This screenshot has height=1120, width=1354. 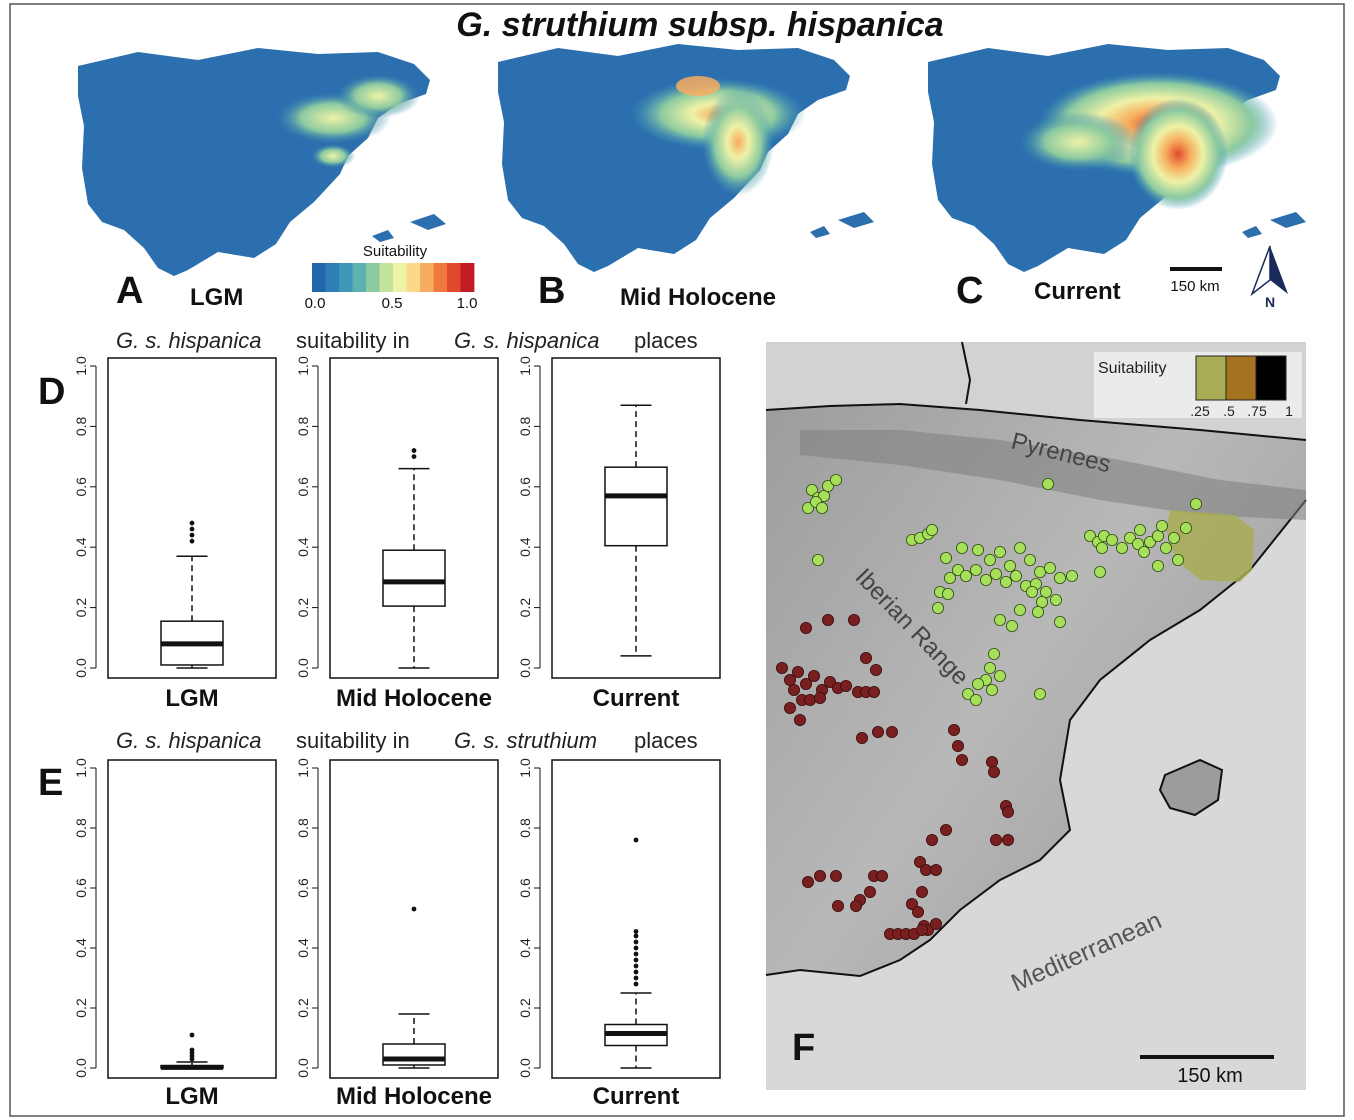 What do you see at coordinates (1194, 286) in the screenshot?
I see `top-scalebar-label: 150 km` at bounding box center [1194, 286].